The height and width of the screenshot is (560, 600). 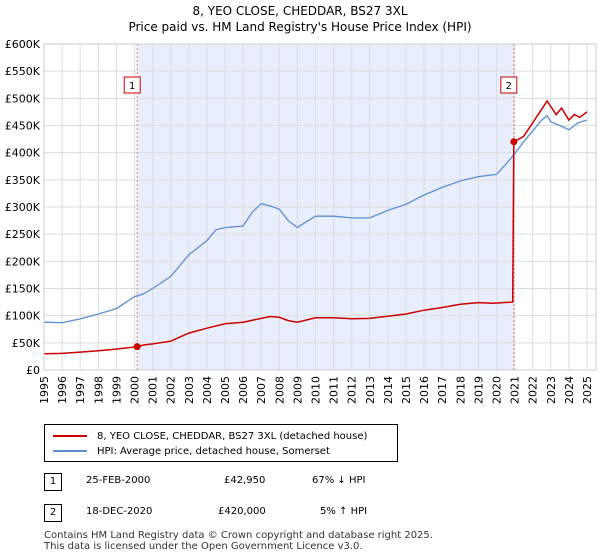 What do you see at coordinates (261, 390) in the screenshot?
I see `x-tick-label: 2007` at bounding box center [261, 390].